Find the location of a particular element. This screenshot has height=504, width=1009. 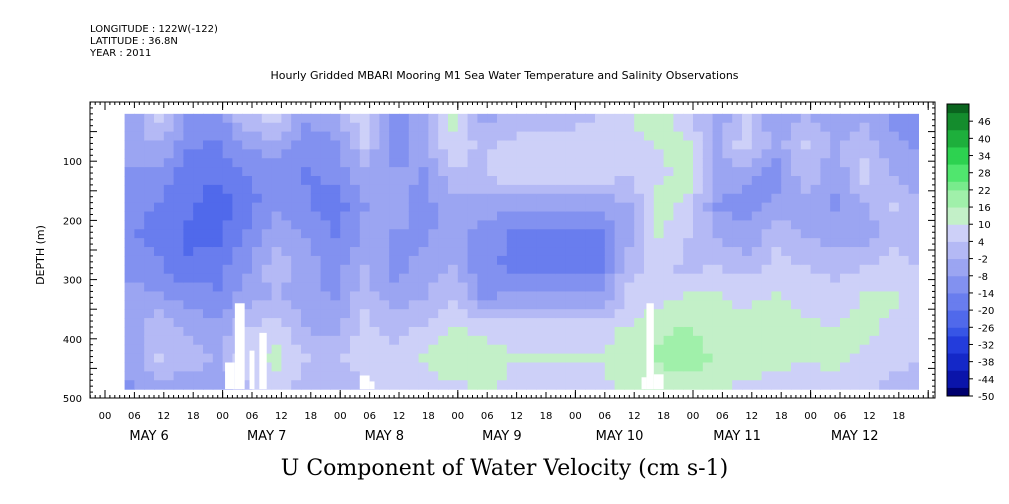

day-label: MAY 11 is located at coordinates (737, 436).